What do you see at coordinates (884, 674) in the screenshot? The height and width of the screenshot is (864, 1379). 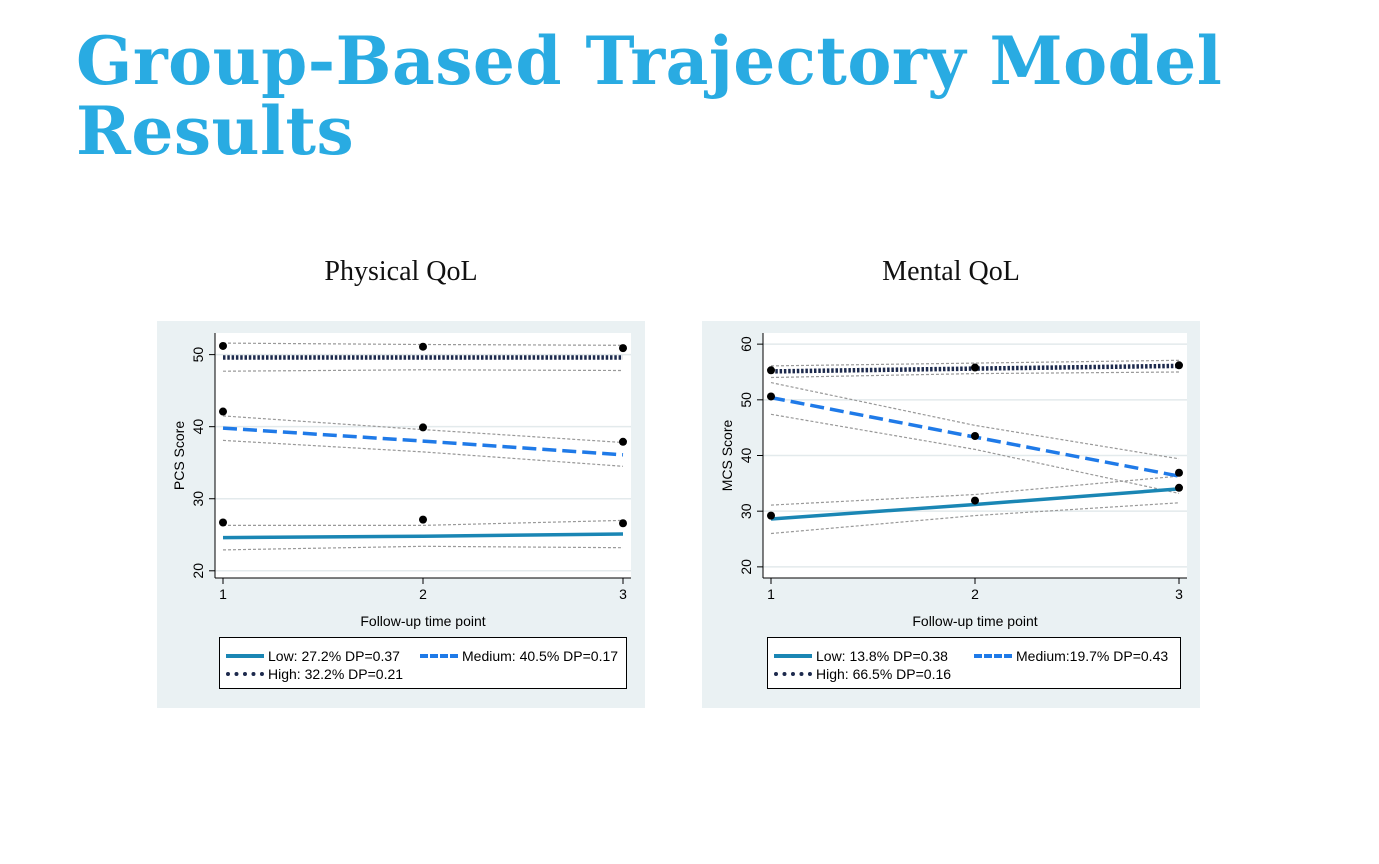 I see `legend-label-high: High: 66.5% DP=0.16` at bounding box center [884, 674].